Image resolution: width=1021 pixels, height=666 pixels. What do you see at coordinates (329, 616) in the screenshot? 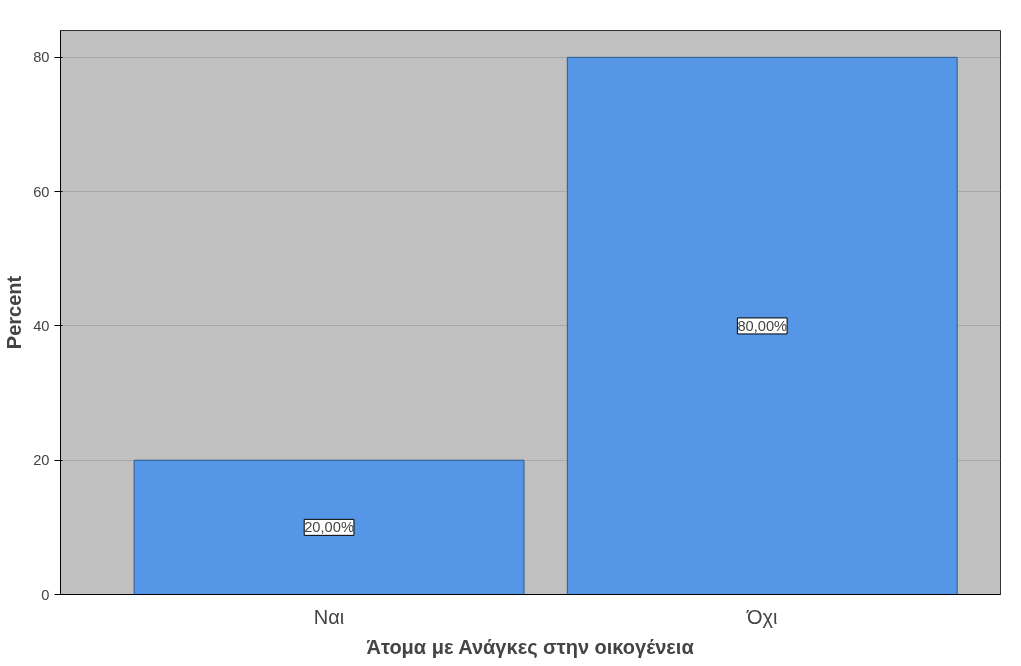
I see `x-tick-label: Ναι` at bounding box center [329, 616].